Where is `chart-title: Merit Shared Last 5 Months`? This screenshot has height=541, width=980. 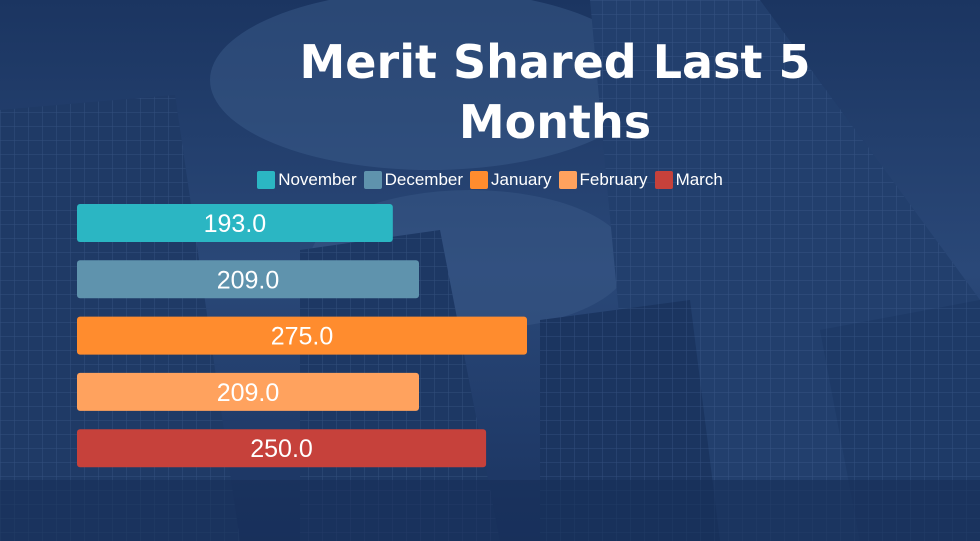
chart-title: Merit Shared Last 5 Months is located at coordinates (555, 92).